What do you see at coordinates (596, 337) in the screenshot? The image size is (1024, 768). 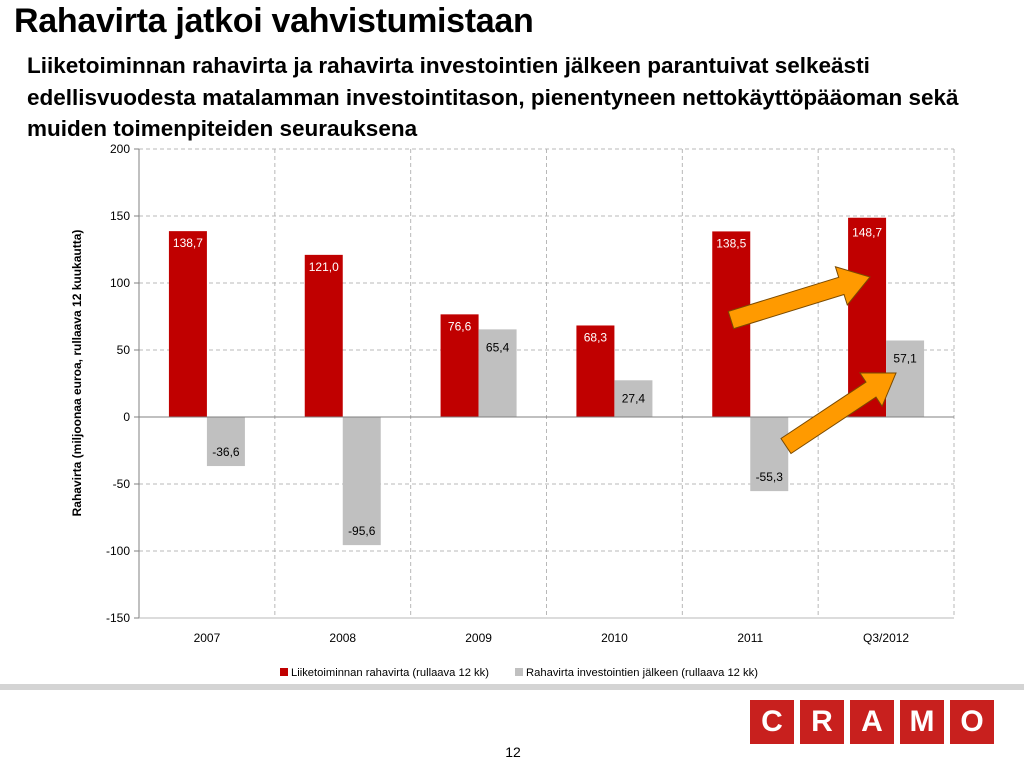 I see `data-label: 68,3` at bounding box center [596, 337].